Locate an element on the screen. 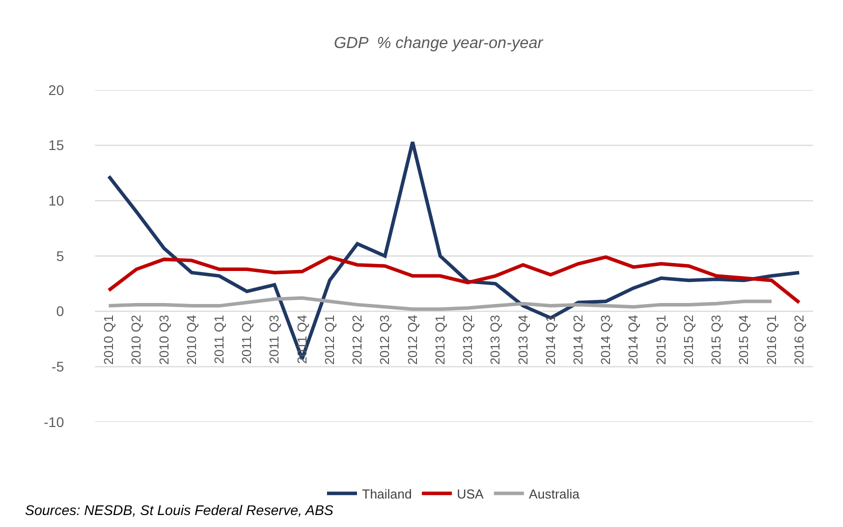 The image size is (843, 527). y-tick-label: -10 is located at coordinates (54, 422).